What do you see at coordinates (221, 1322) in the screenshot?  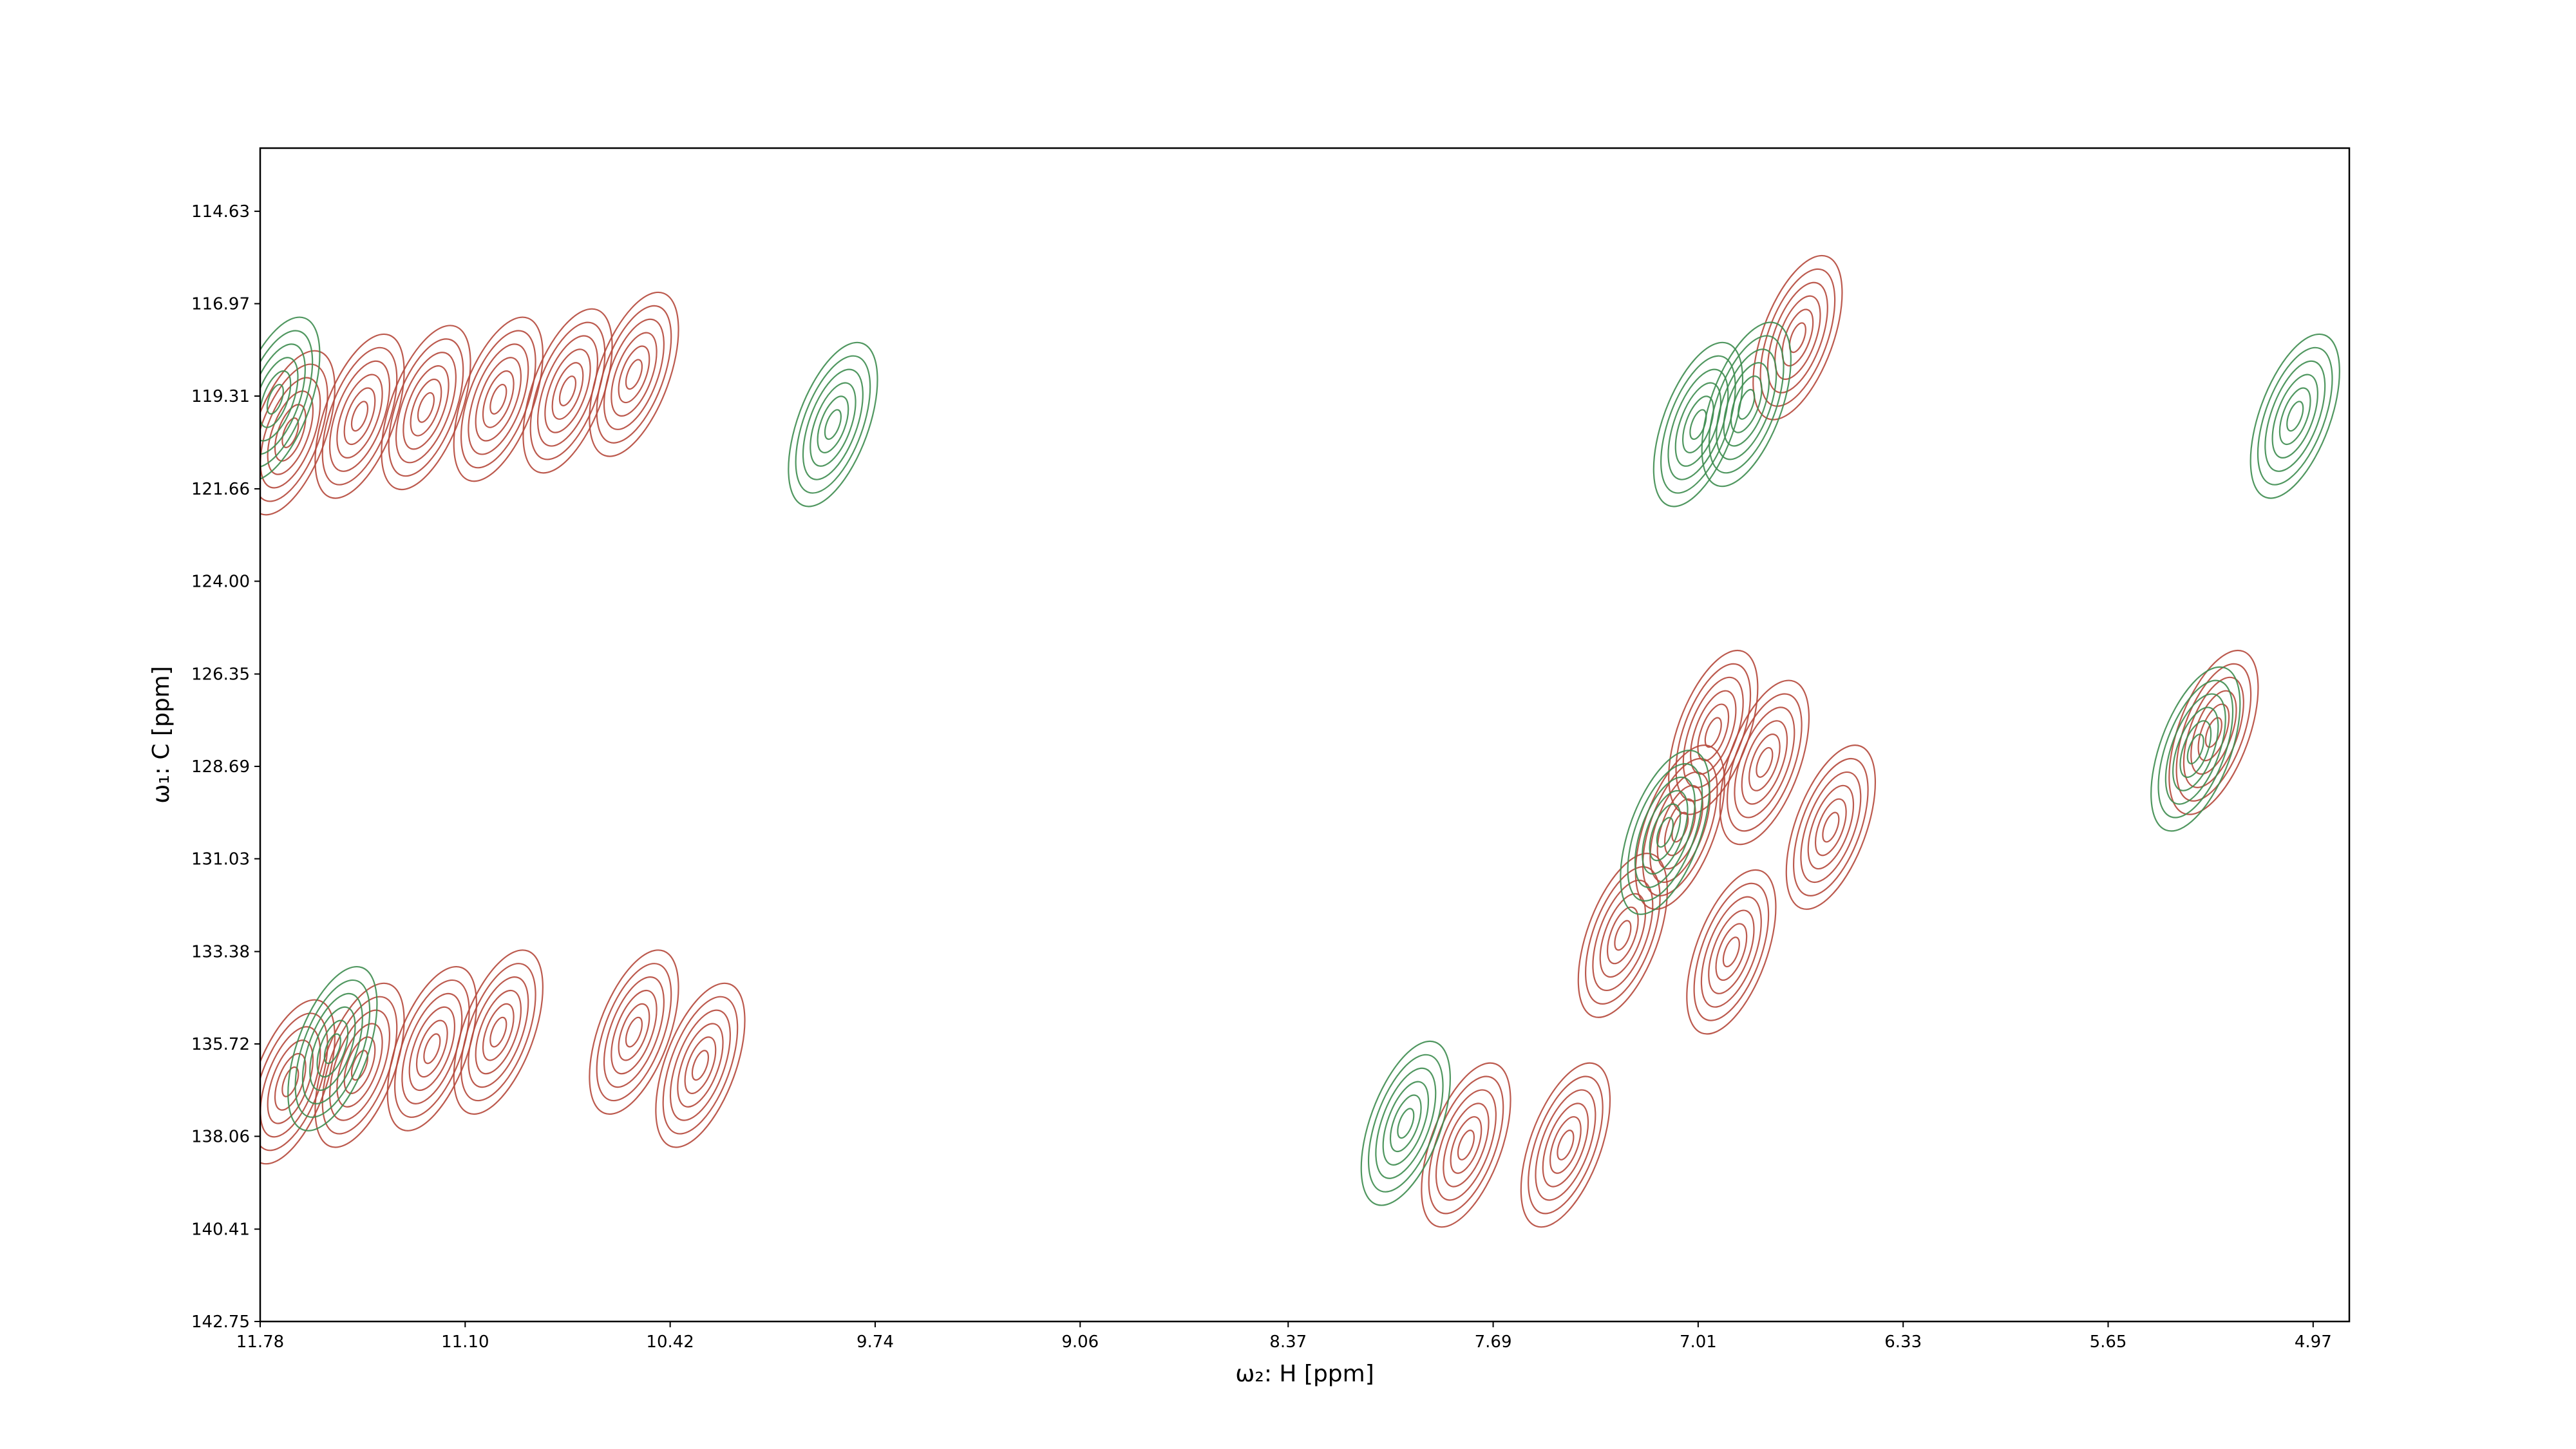 I see `y-tick-label: 142.75` at bounding box center [221, 1322].